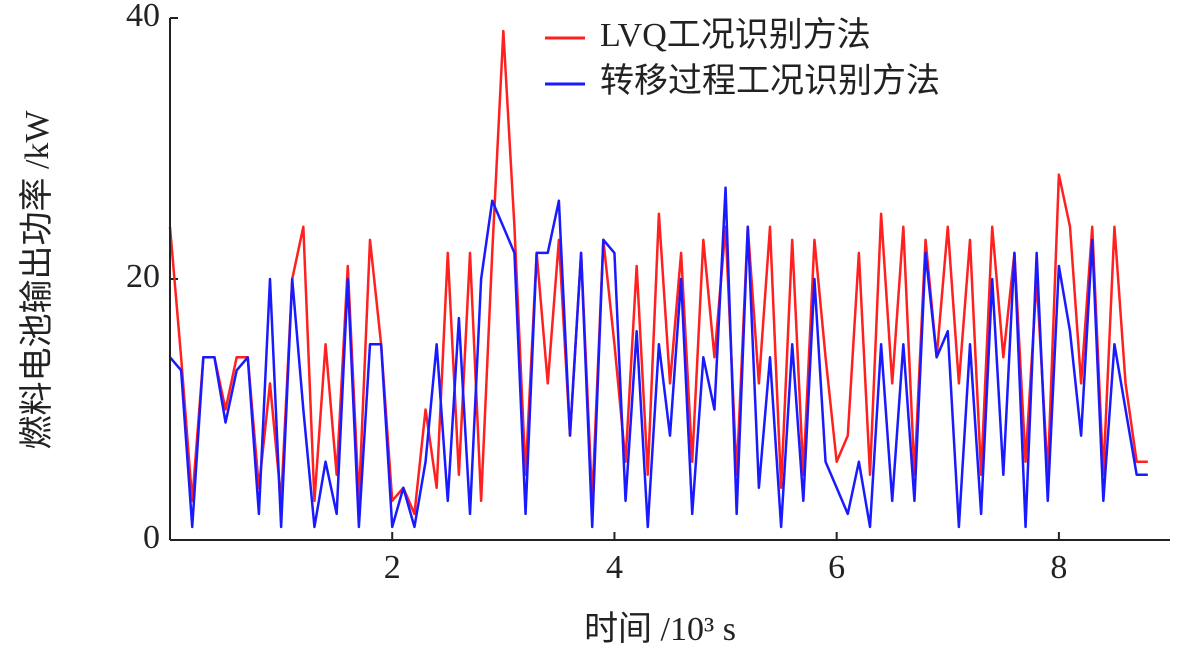 The height and width of the screenshot is (666, 1200). Describe the element at coordinates (143, 17) in the screenshot. I see `y-tick-label: 40` at that location.